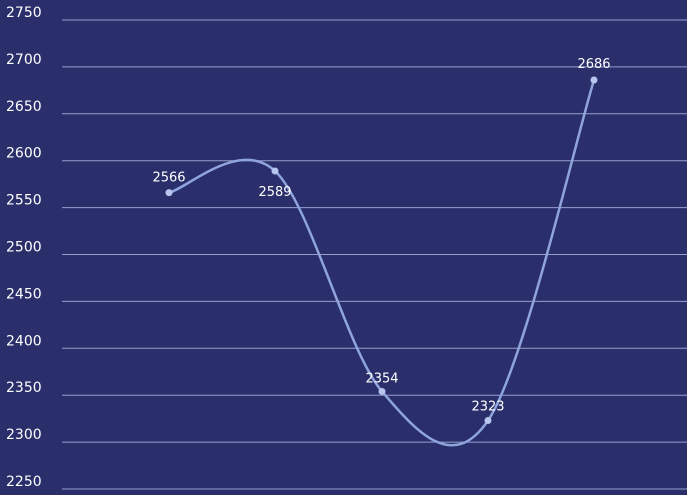 This screenshot has height=495, width=687. I want to click on y-tick-label: 2250, so click(24, 482).